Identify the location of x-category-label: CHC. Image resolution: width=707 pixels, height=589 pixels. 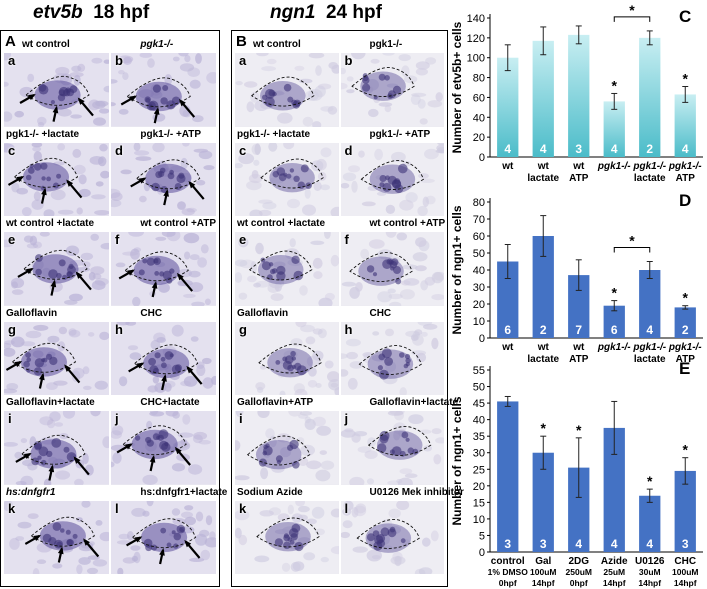
(685, 561).